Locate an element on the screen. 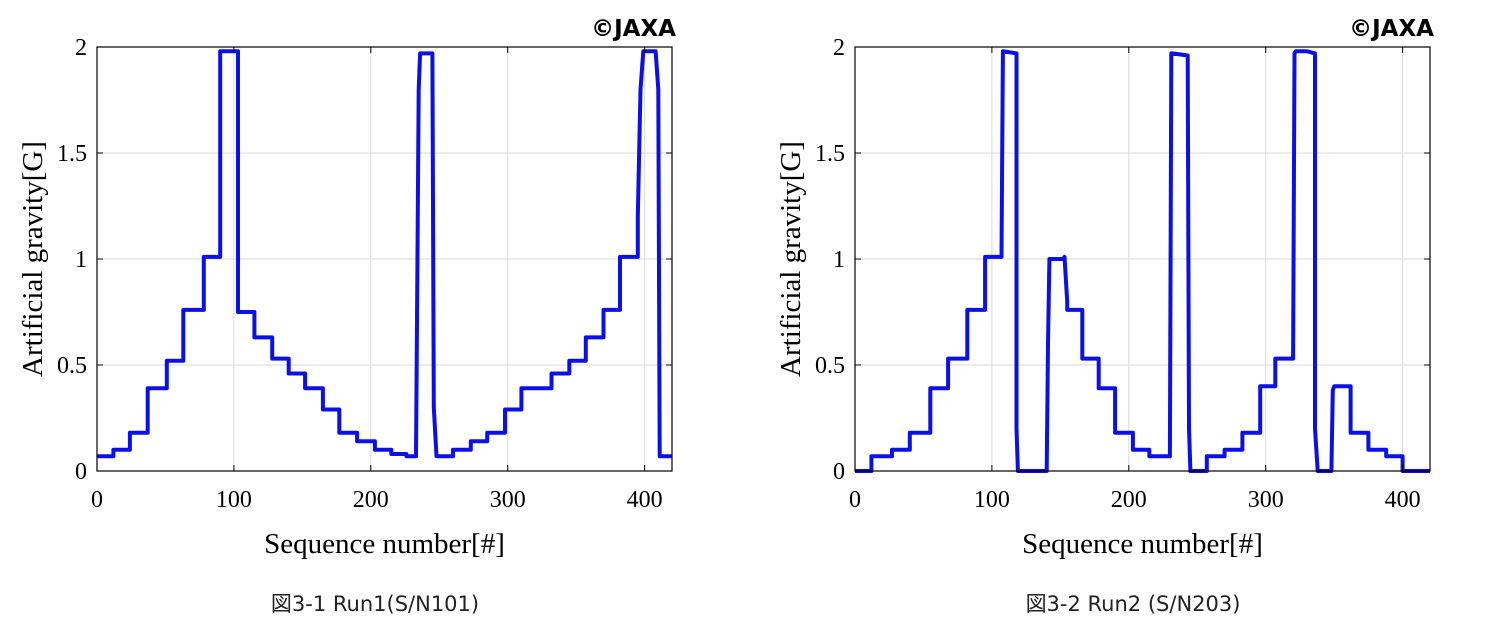 The height and width of the screenshot is (640, 1500). figure-caption: 図3-1 Run1(S/N101) is located at coordinates (375, 604).